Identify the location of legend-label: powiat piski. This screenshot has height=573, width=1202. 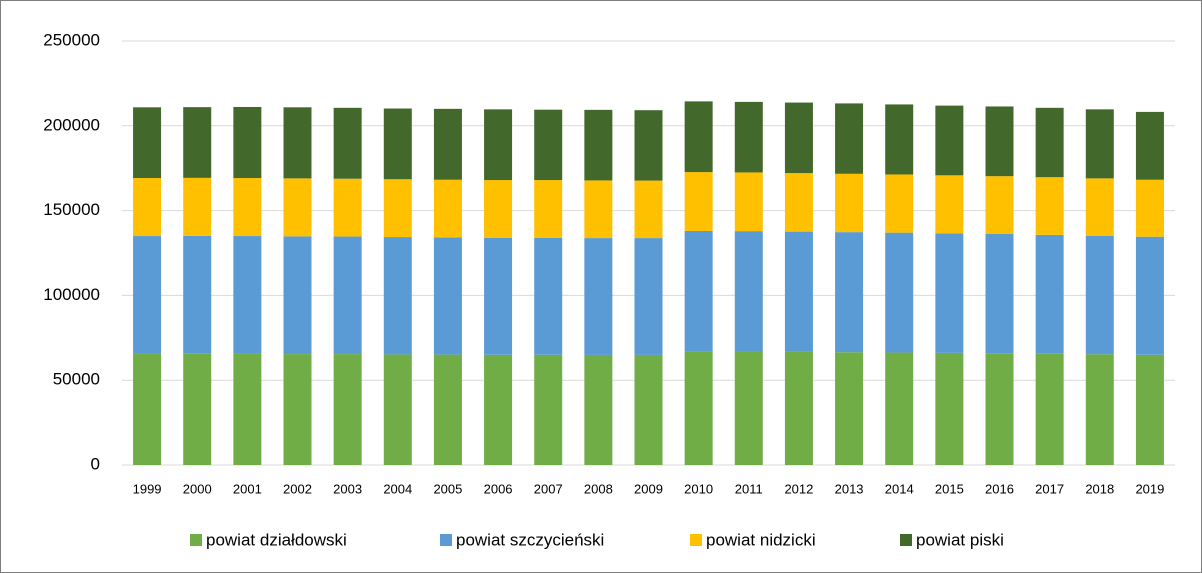
(960, 539).